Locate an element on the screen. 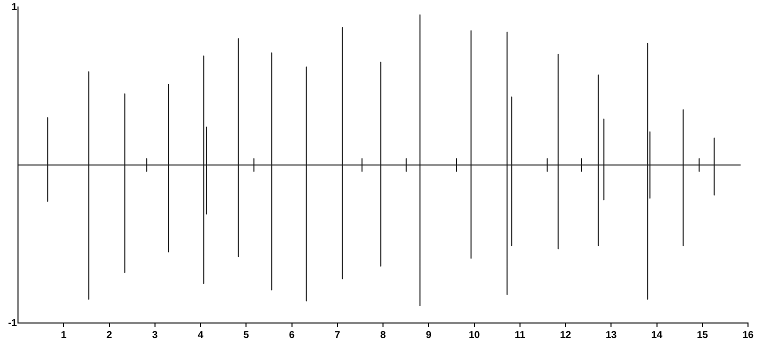 This screenshot has height=343, width=782. x-tick-label: 8 is located at coordinates (383, 335).